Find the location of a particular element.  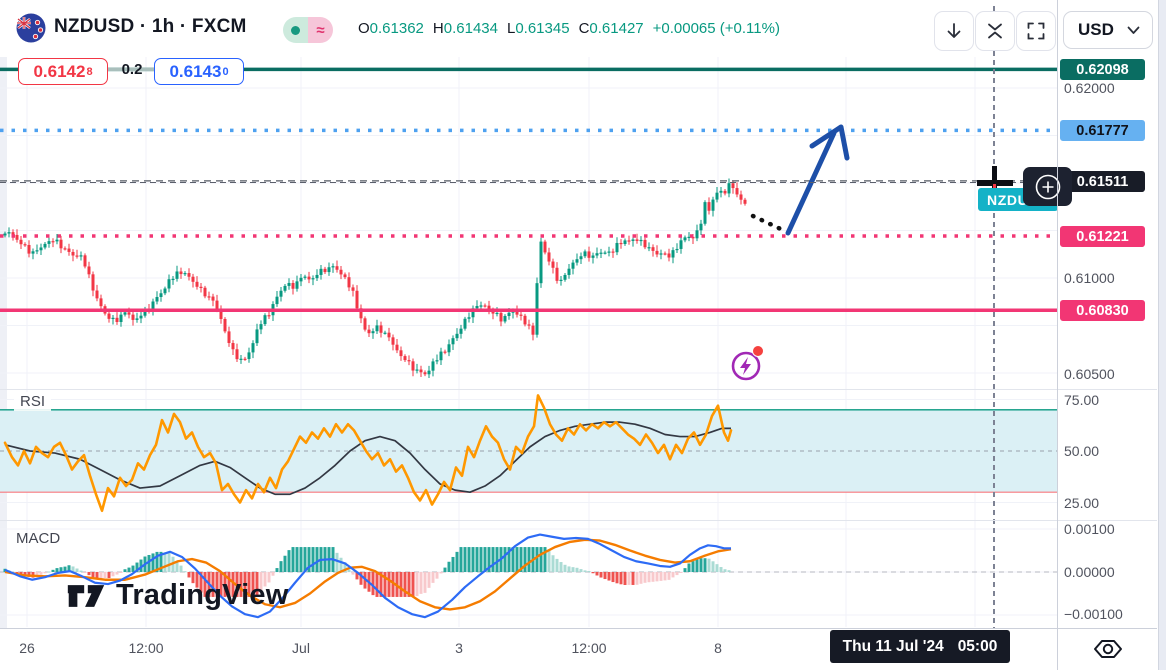

spread-value: 0.2 is located at coordinates (132, 69).